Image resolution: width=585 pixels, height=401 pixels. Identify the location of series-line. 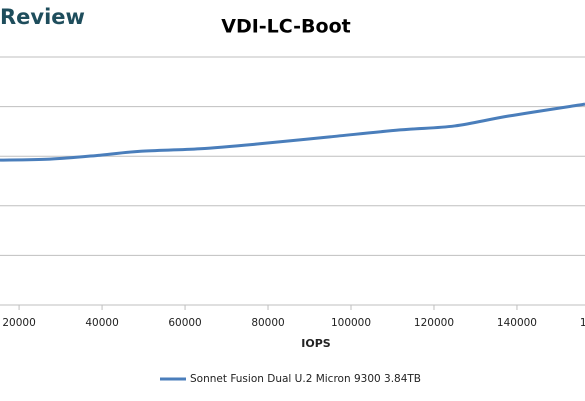
(292, 132).